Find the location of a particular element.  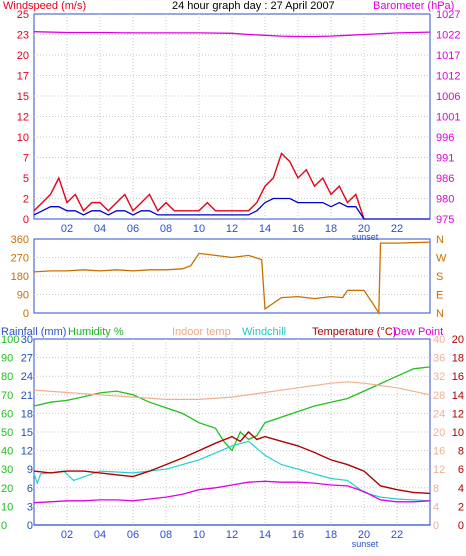

humidity-tick: 70 is located at coordinates (7, 396).